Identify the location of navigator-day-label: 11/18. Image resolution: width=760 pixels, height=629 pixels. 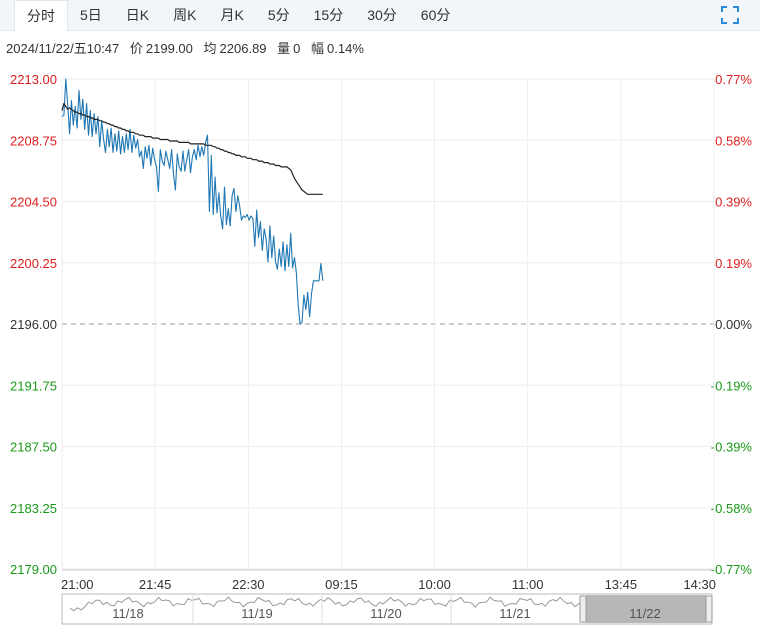
(128, 613).